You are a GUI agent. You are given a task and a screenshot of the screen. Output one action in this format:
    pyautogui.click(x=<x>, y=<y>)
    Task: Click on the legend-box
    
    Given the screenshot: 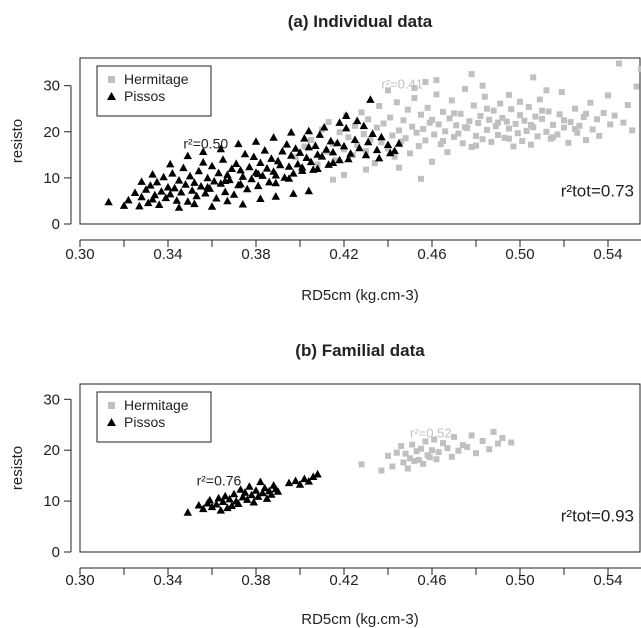 What is the action you would take?
    pyautogui.click(x=154, y=417)
    